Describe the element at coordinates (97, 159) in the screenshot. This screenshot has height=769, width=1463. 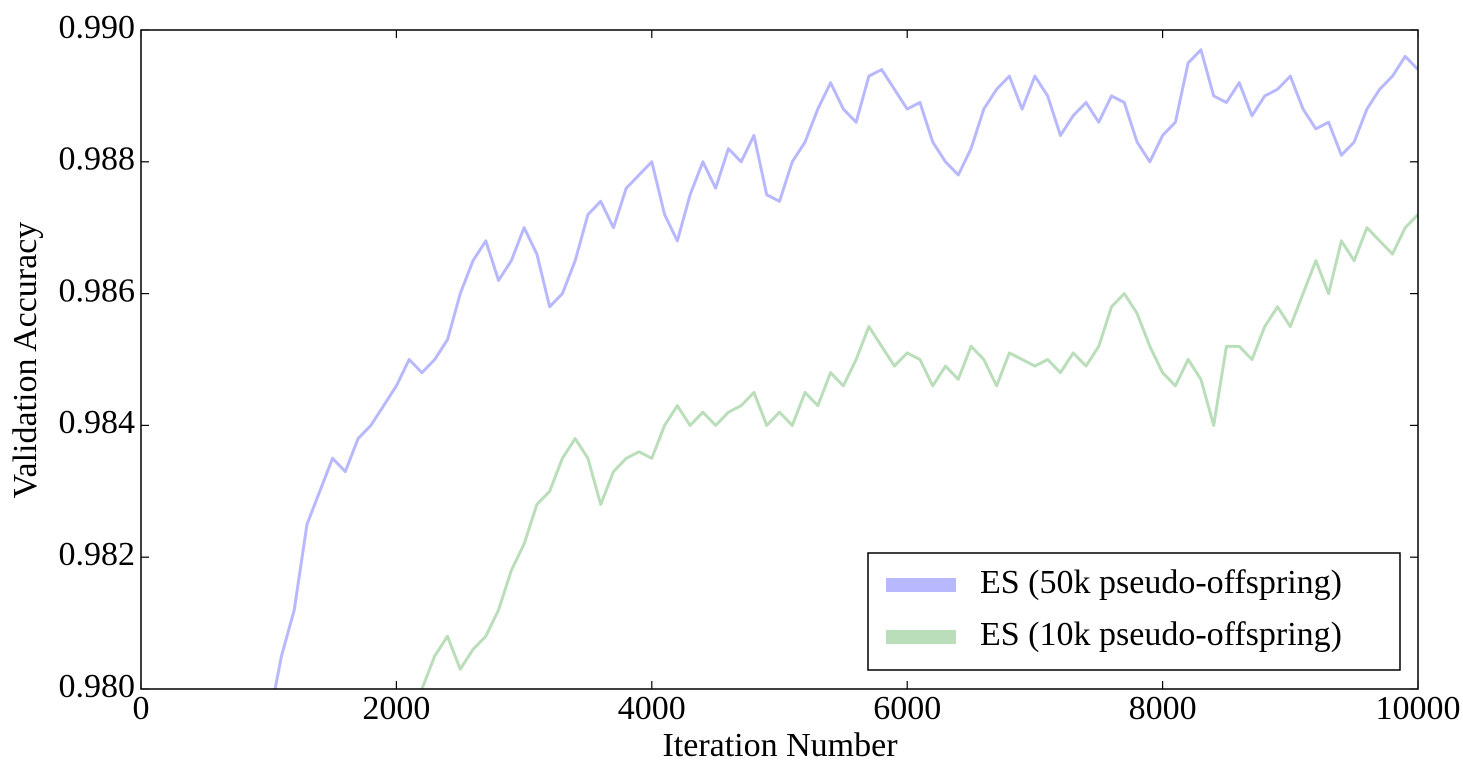
I see `y-tick-label: 0.988` at that location.